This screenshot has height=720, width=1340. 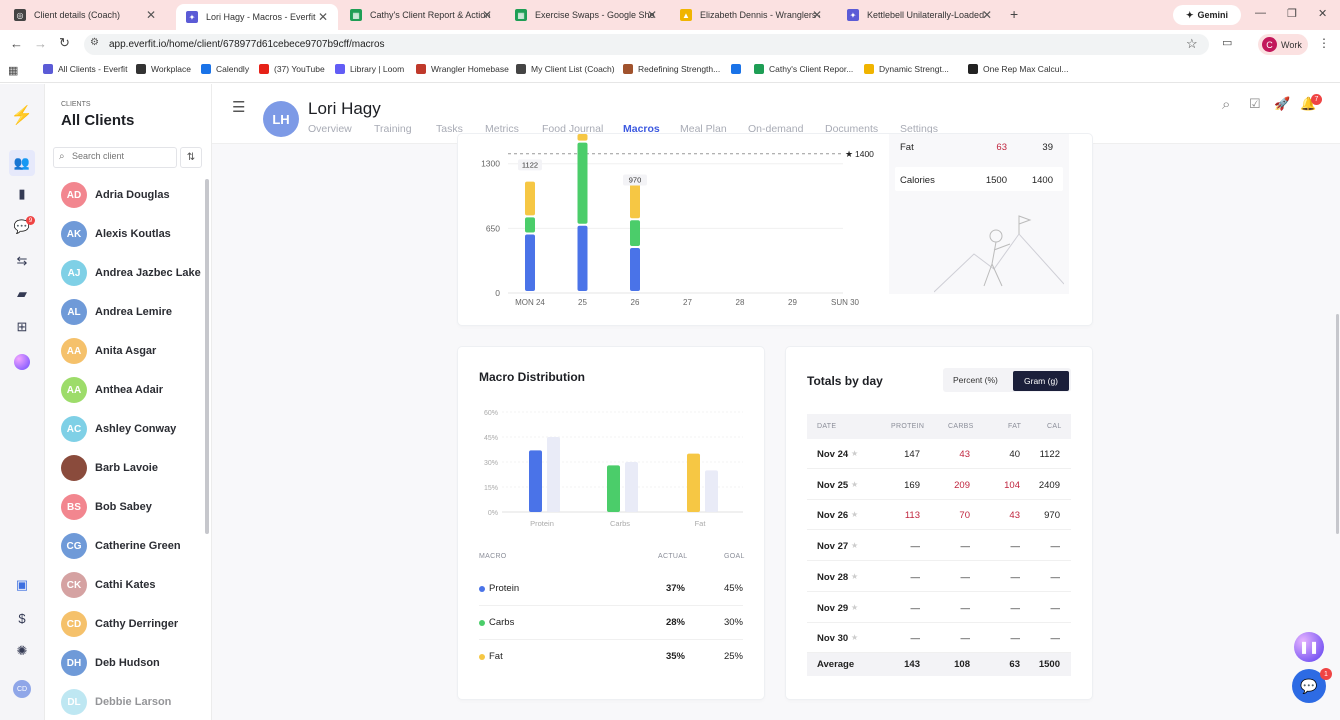 I want to click on ai-assistant-button: ❚❚, so click(x=1309, y=647).